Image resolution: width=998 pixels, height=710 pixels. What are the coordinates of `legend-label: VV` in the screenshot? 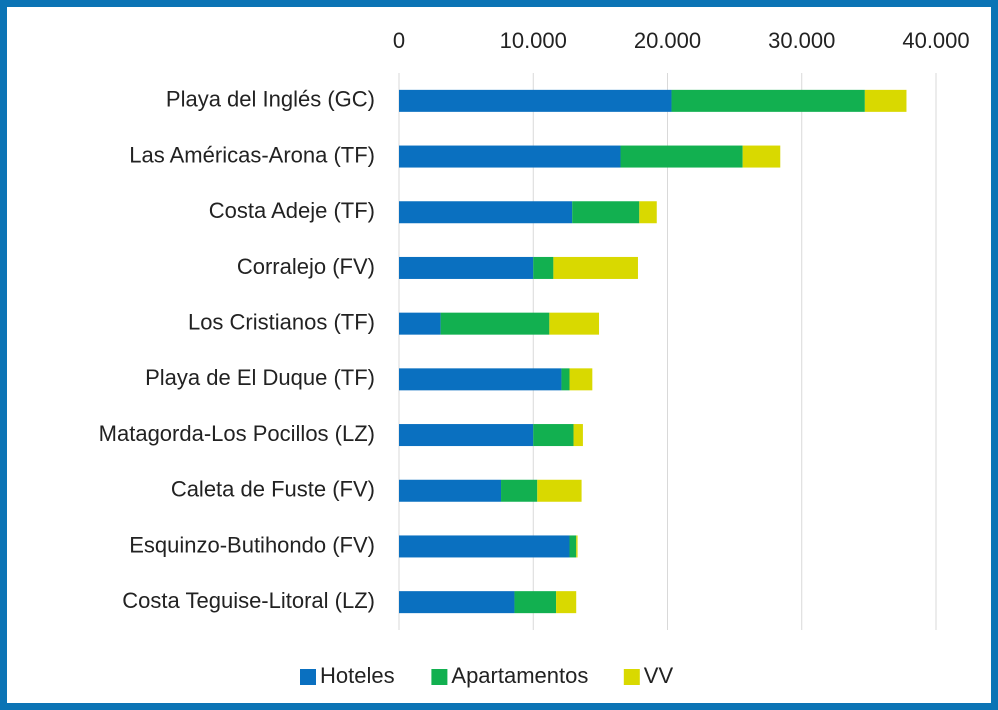 It's located at (659, 675).